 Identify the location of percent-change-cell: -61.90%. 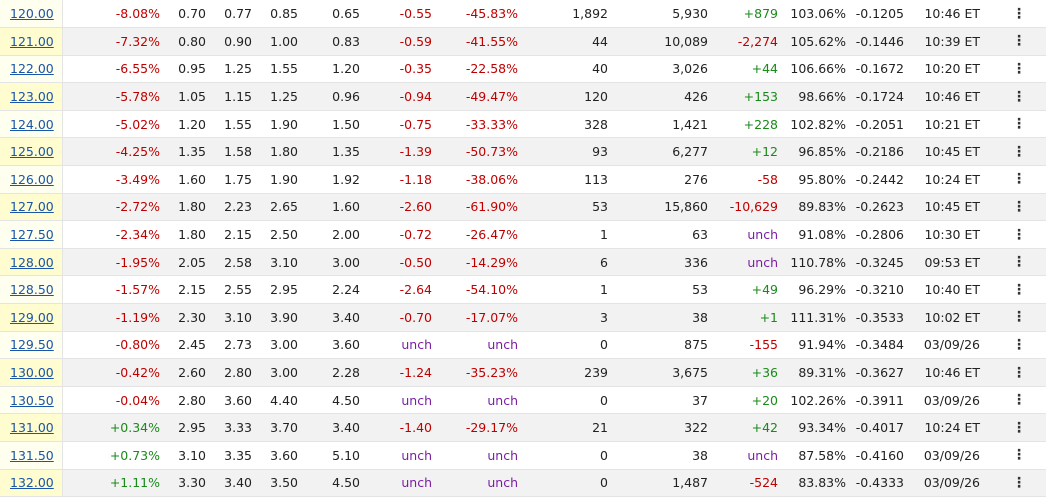
(475, 207).